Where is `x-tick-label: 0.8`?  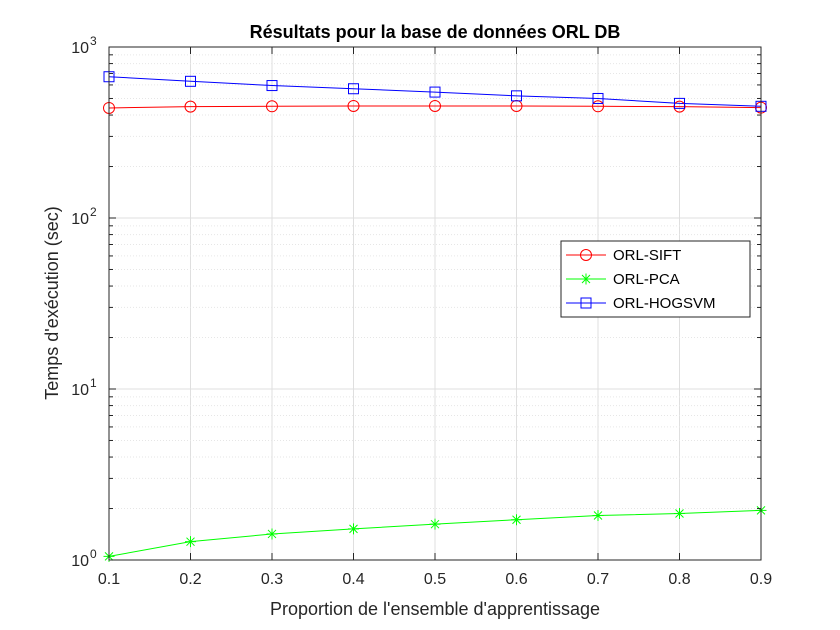
x-tick-label: 0.8 is located at coordinates (679, 579).